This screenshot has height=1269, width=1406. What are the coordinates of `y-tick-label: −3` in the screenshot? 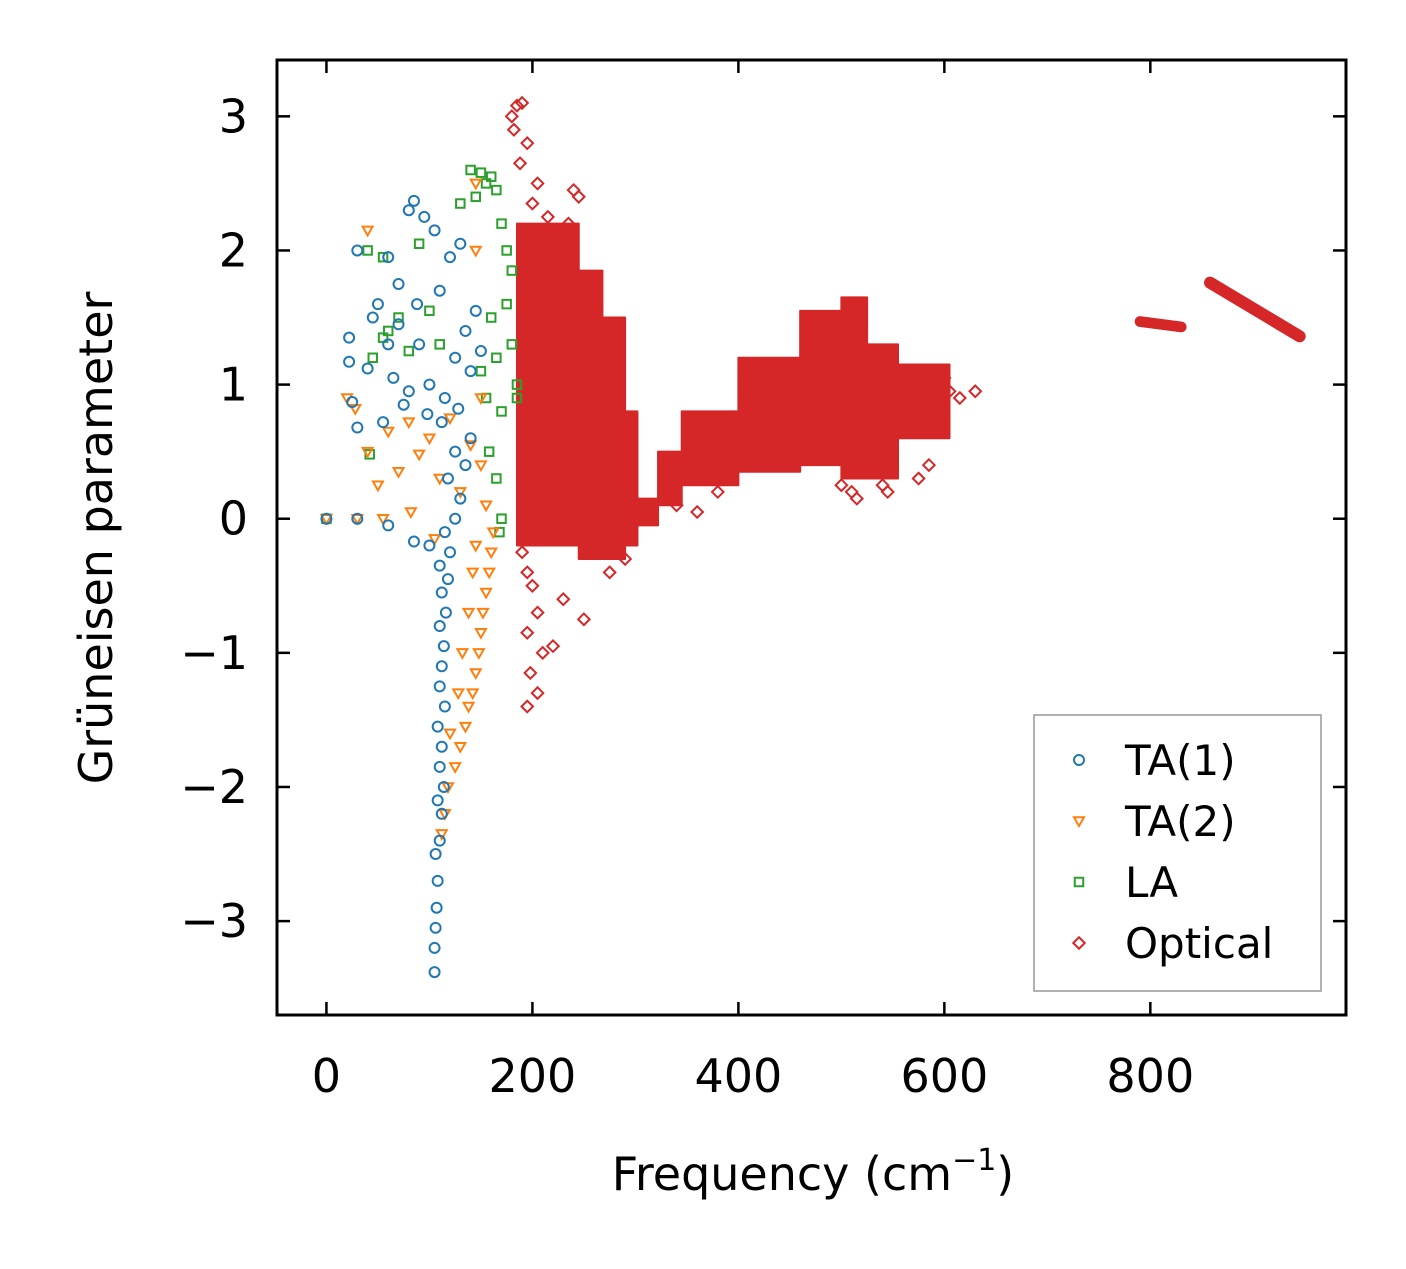 It's located at (214, 921).